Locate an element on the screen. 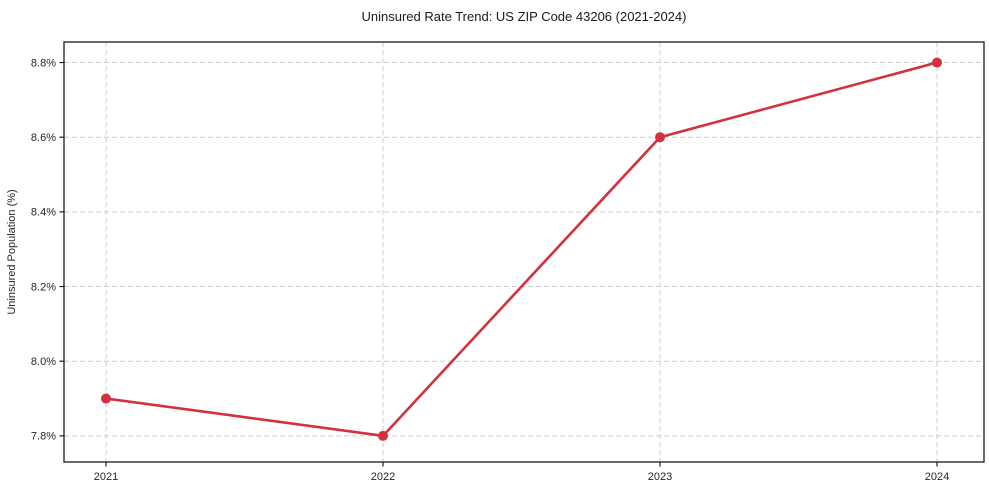  x-tick-label: 2024 is located at coordinates (937, 477).